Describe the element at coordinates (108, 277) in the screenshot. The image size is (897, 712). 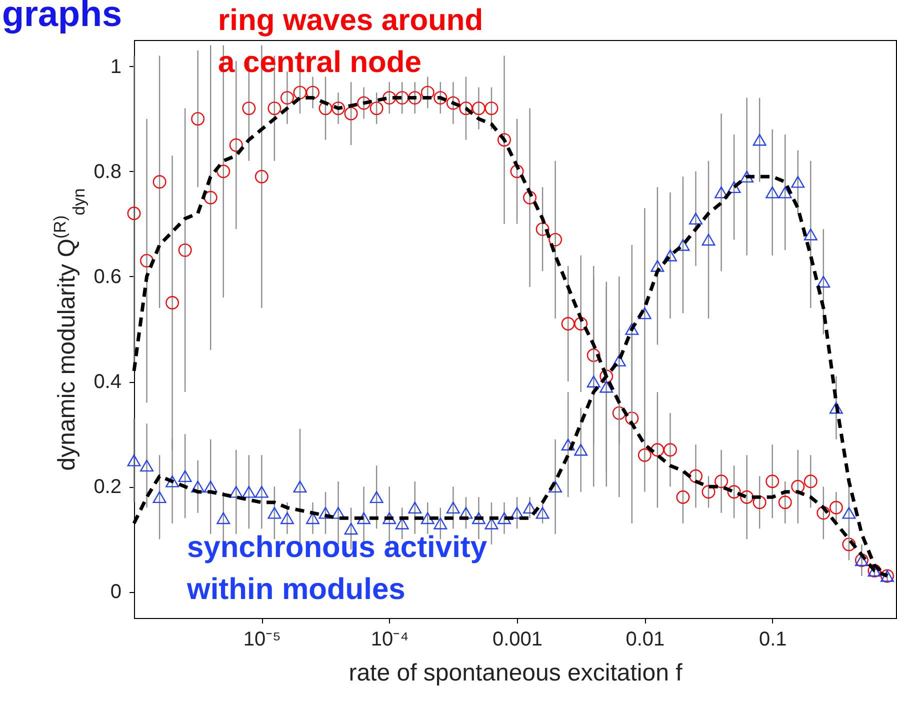
I see `y-tick-label: 0.6` at that location.